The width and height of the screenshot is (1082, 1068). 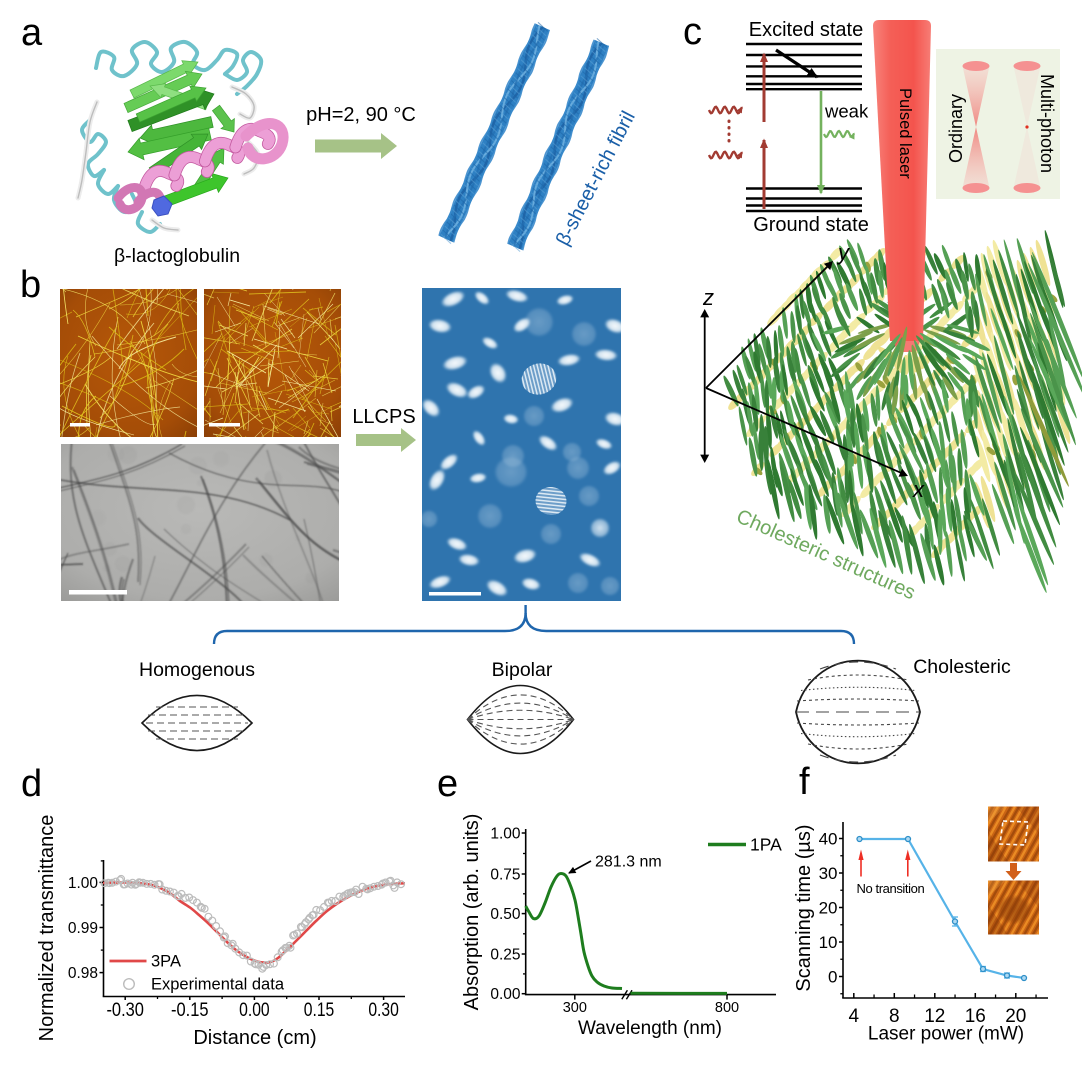 What do you see at coordinates (918, 489) in the screenshot?
I see `svg-text: x` at bounding box center [918, 489].